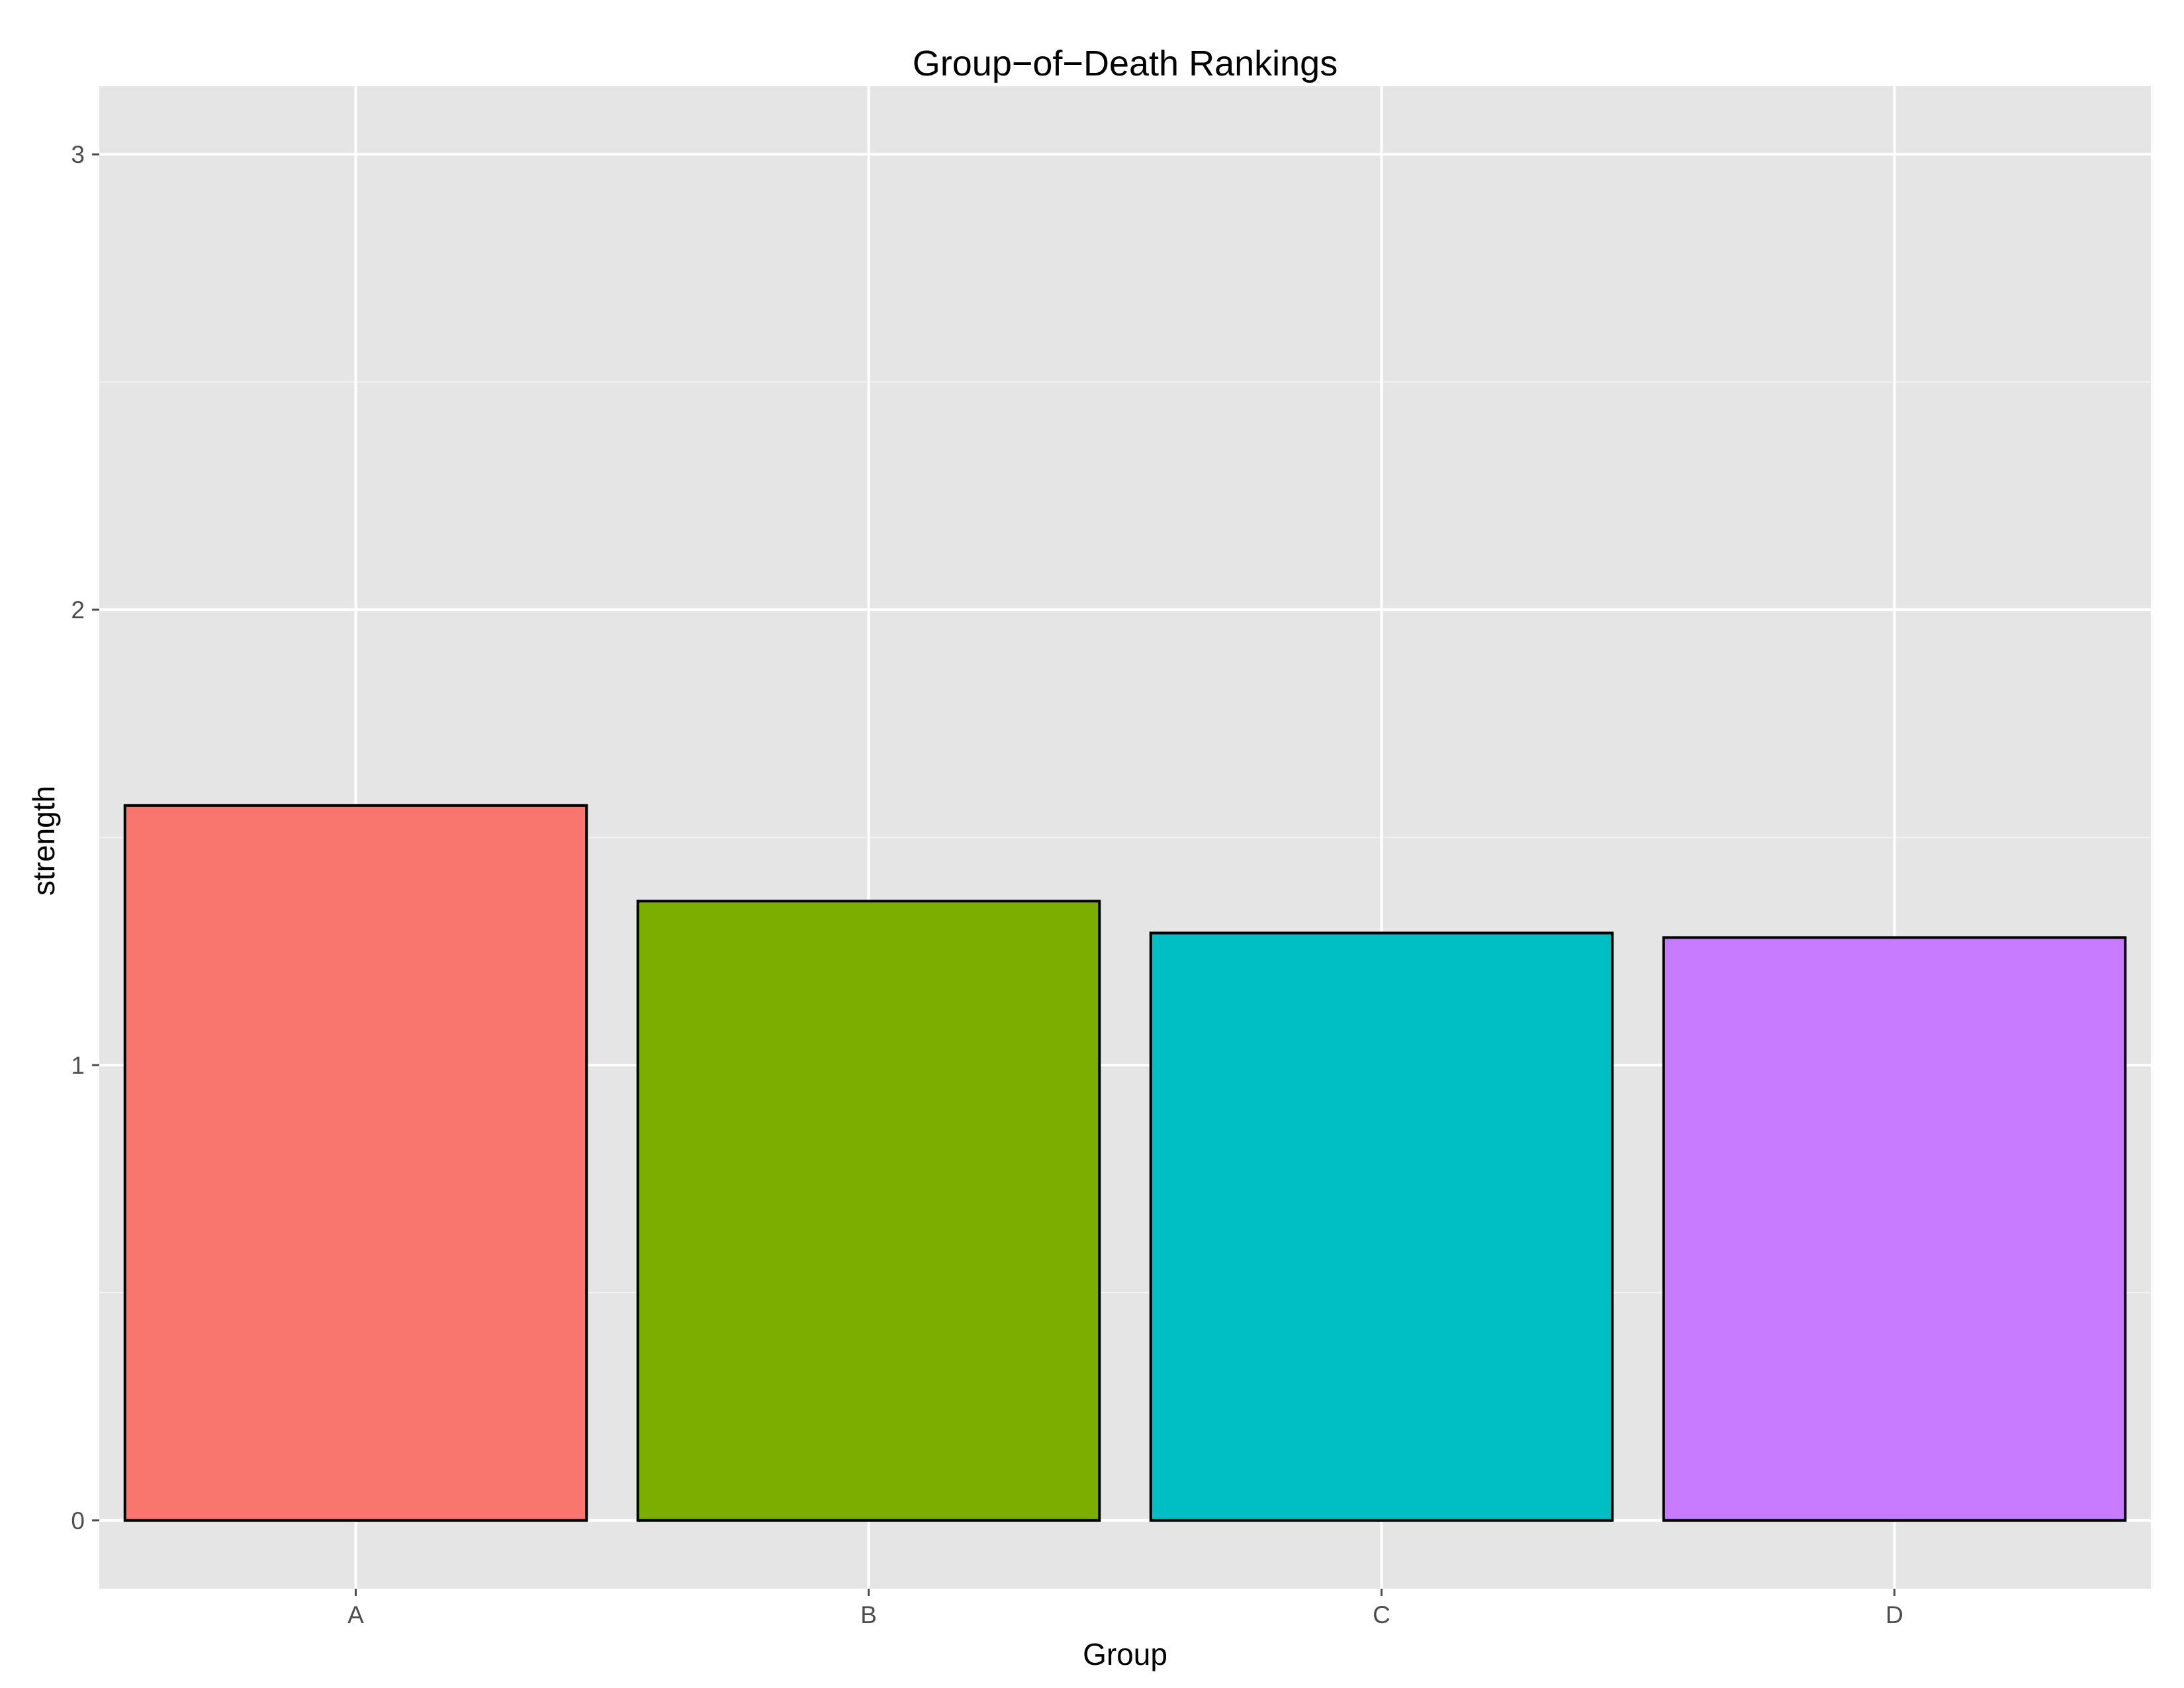  What do you see at coordinates (1894, 1614) in the screenshot?
I see `x-tick-label: D` at bounding box center [1894, 1614].